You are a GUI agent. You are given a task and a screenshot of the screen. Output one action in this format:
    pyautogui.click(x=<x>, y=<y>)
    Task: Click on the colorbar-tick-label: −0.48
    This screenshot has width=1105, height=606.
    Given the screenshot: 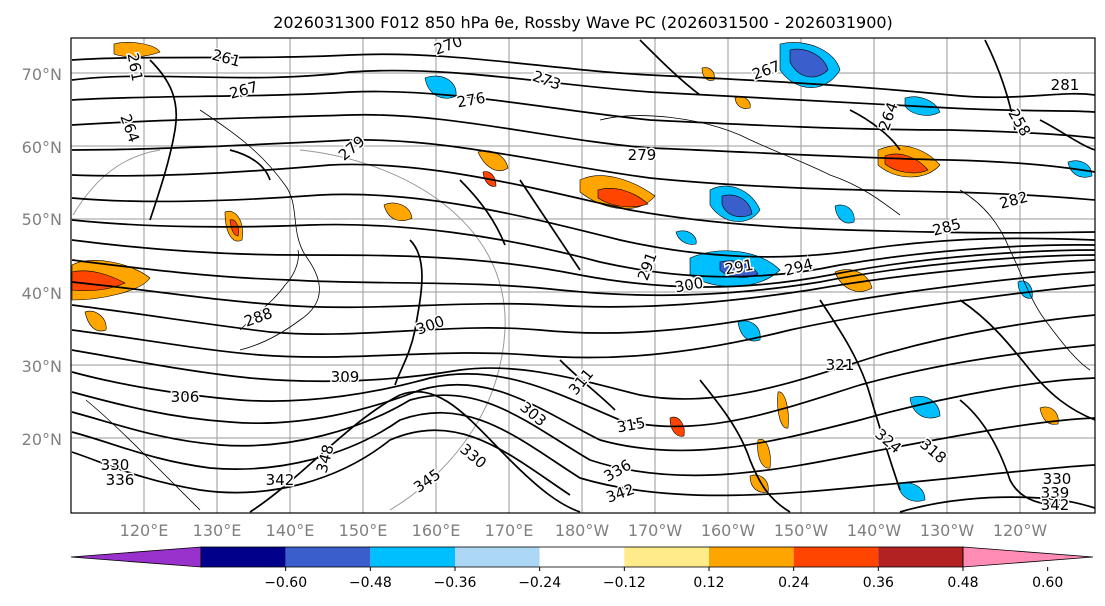 What is the action you would take?
    pyautogui.click(x=370, y=583)
    